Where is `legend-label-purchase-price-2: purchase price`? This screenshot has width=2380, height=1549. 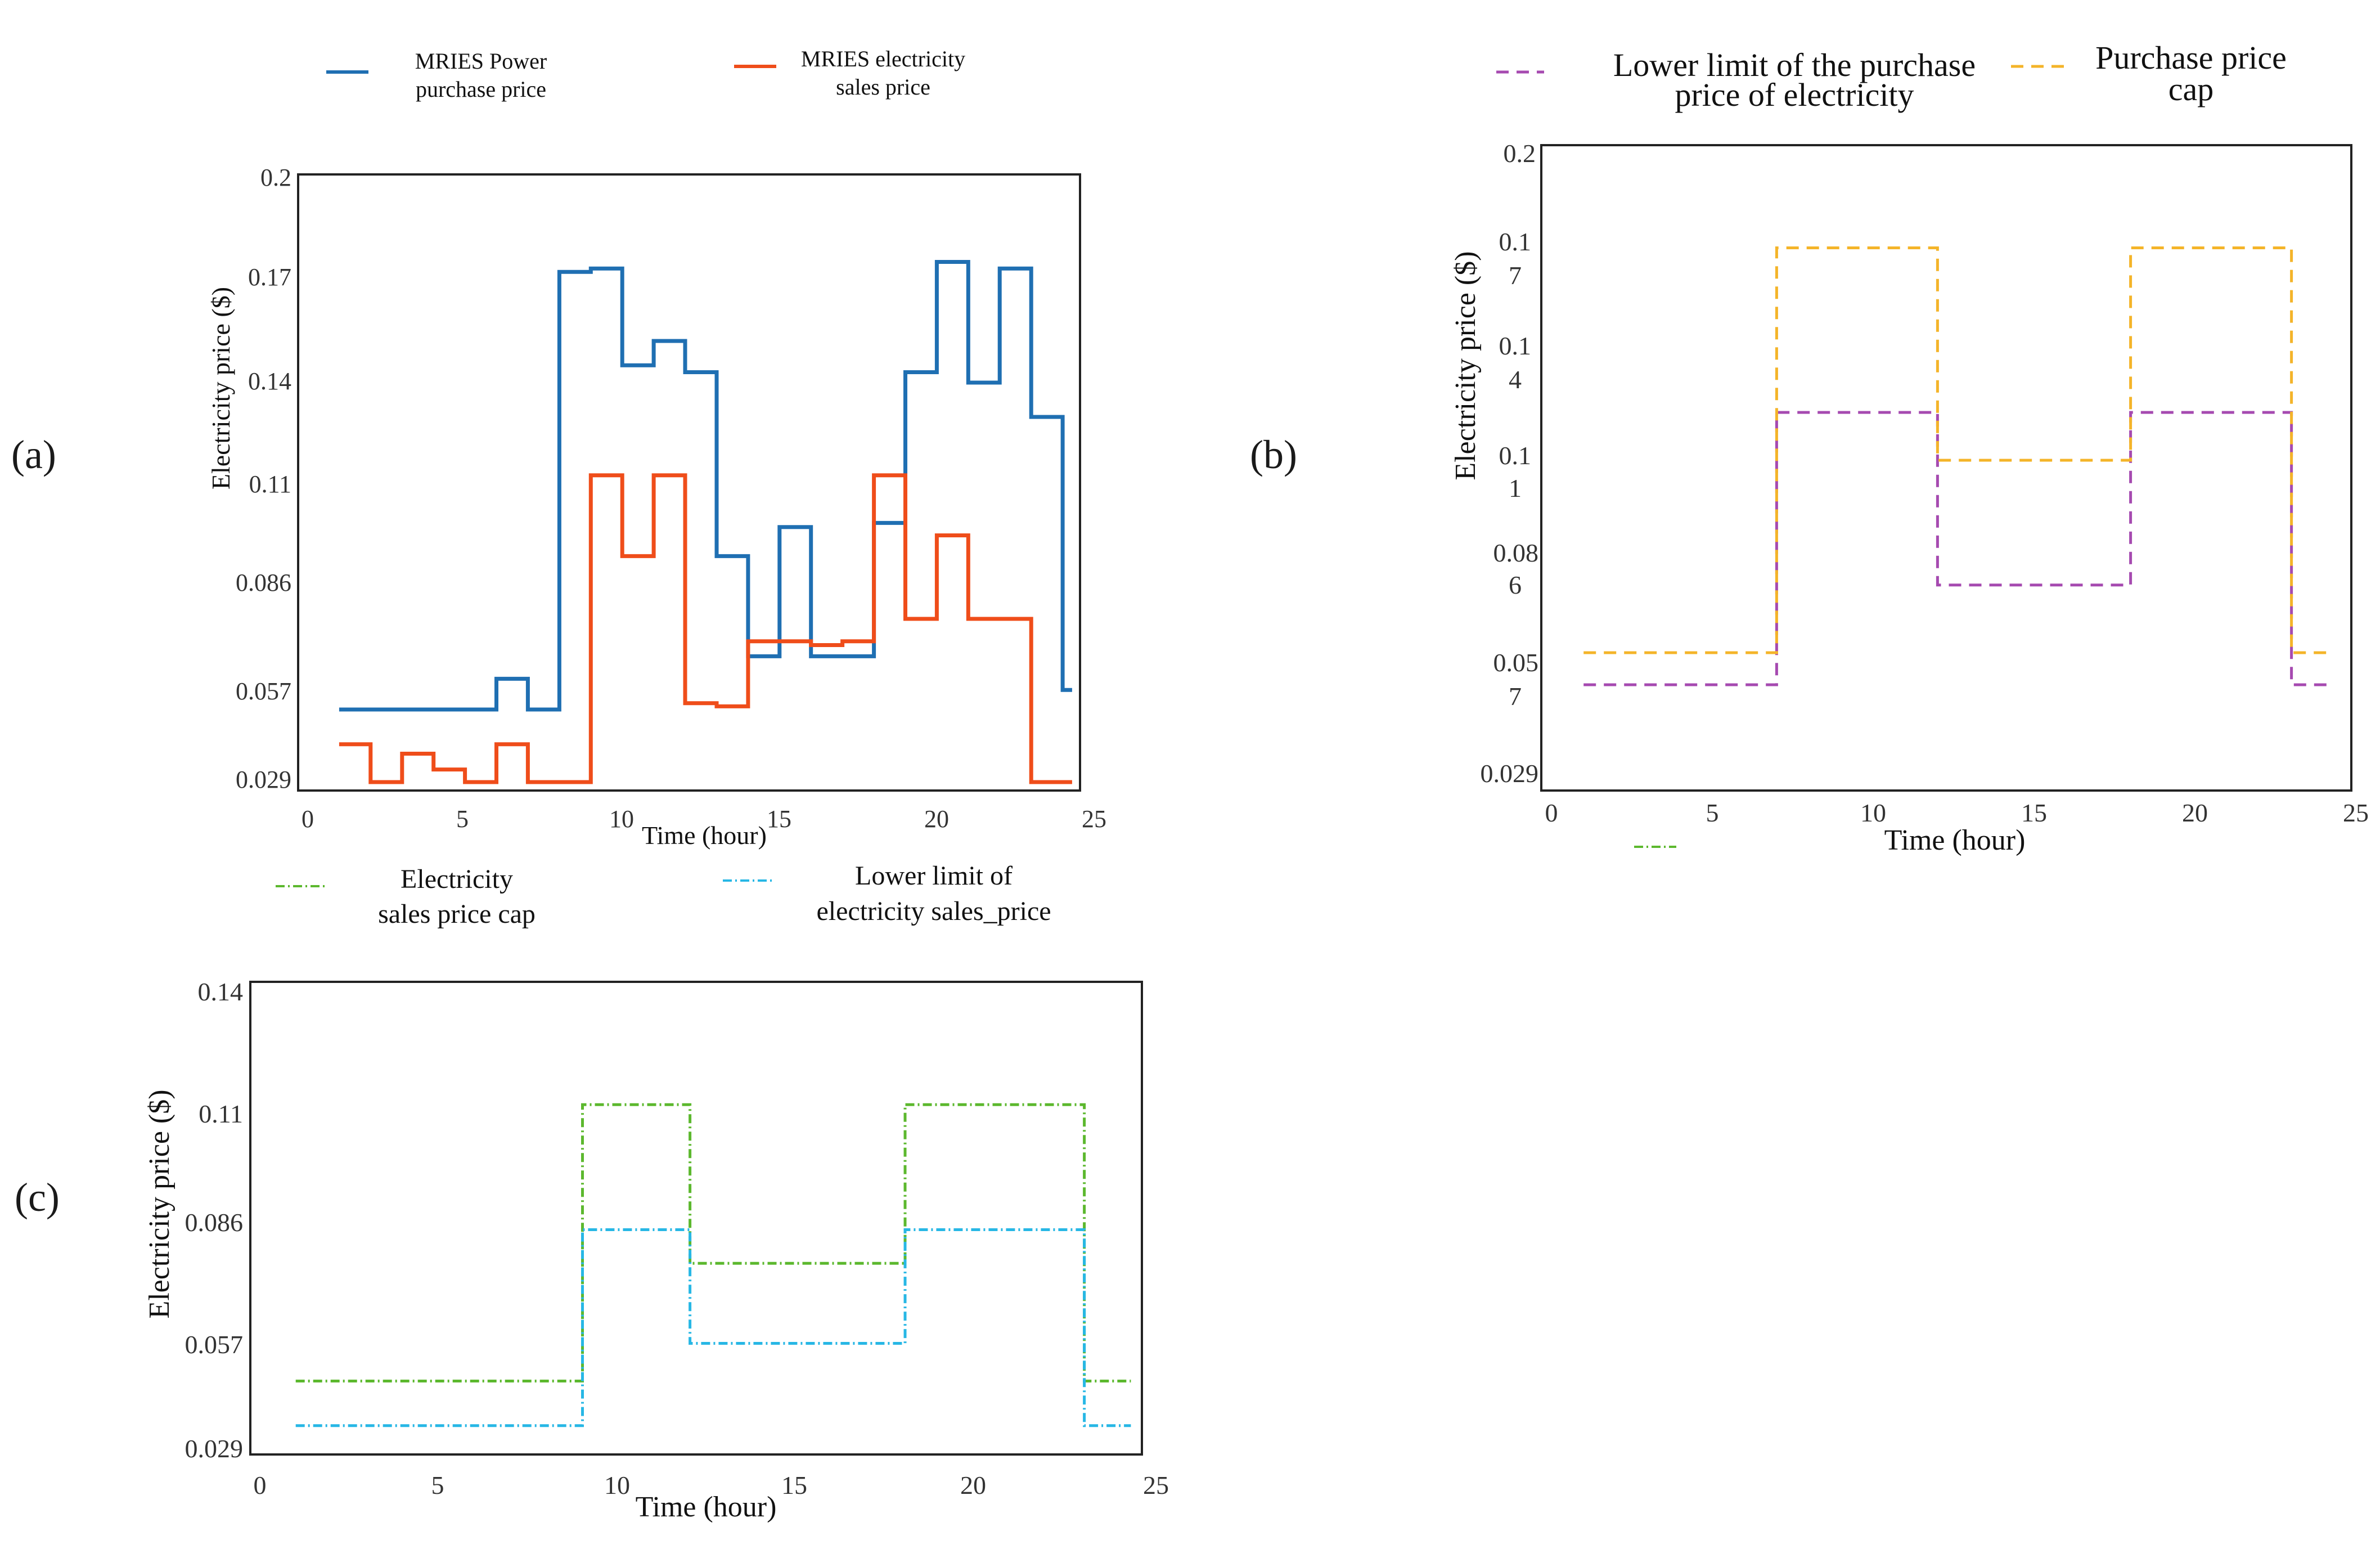
legend-label-purchase-price-2: purchase price is located at coordinates (481, 90).